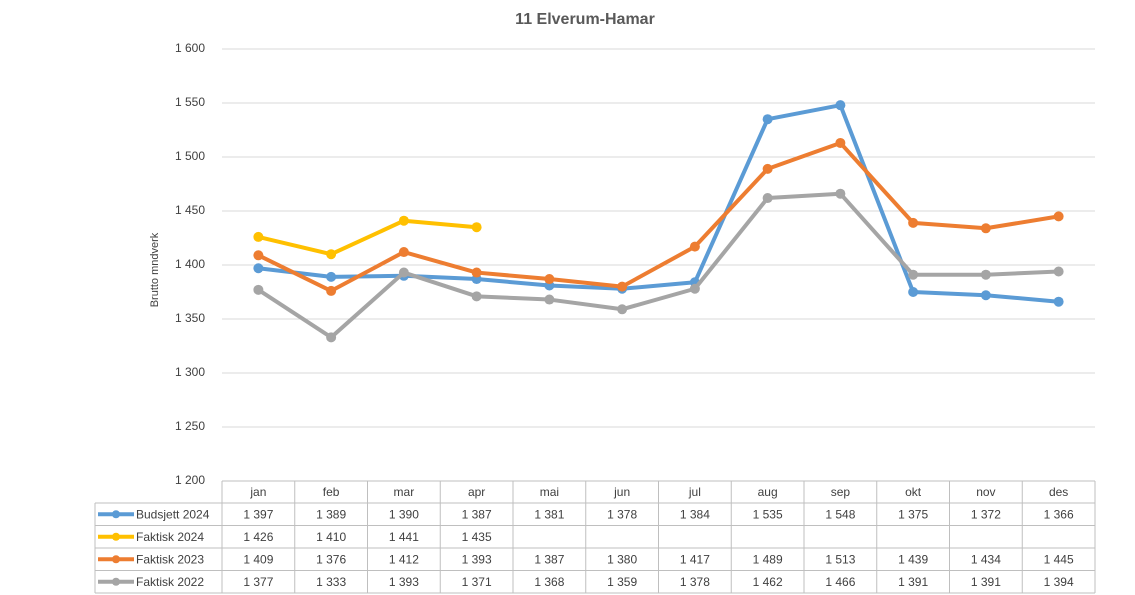 This screenshot has height=595, width=1135. Describe the element at coordinates (155, 269) in the screenshot. I see `y-axis-label: Brutto mndverk` at that location.